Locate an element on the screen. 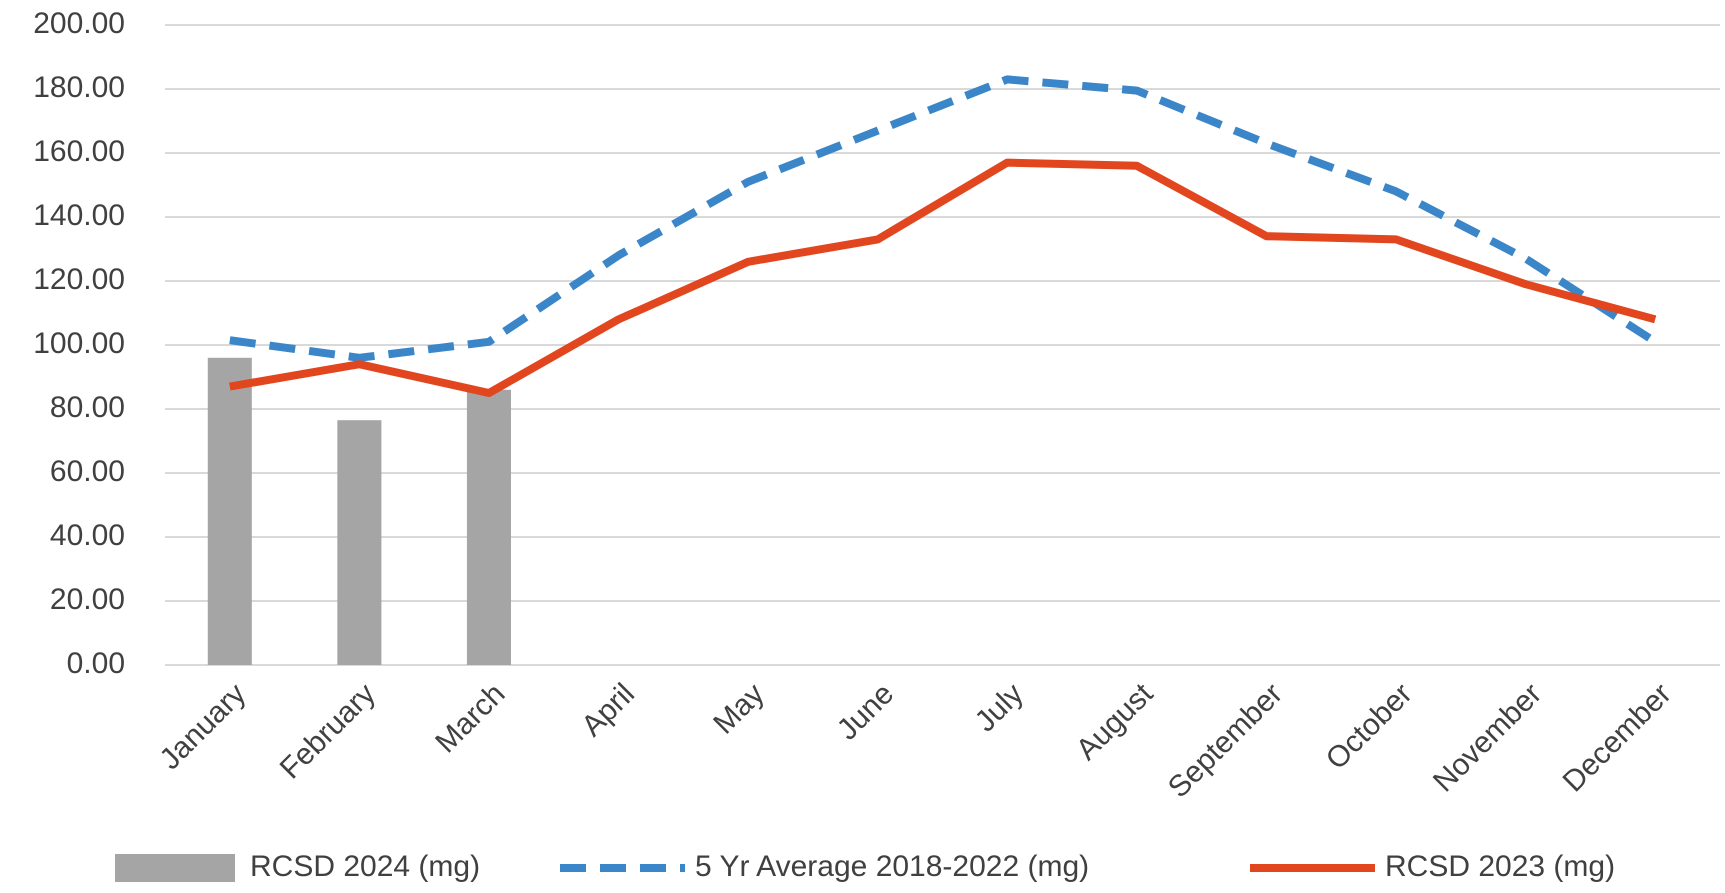  x-tick-label: June is located at coordinates (865, 711).